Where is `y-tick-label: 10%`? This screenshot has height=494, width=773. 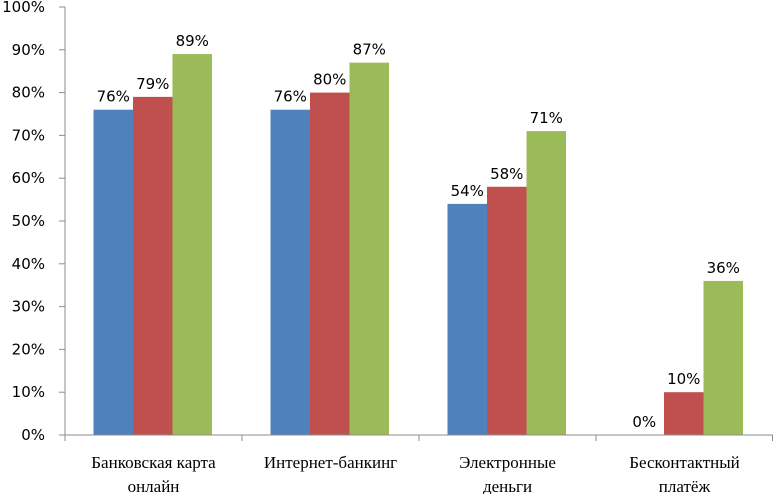 y-tick-label: 10% is located at coordinates (28, 392).